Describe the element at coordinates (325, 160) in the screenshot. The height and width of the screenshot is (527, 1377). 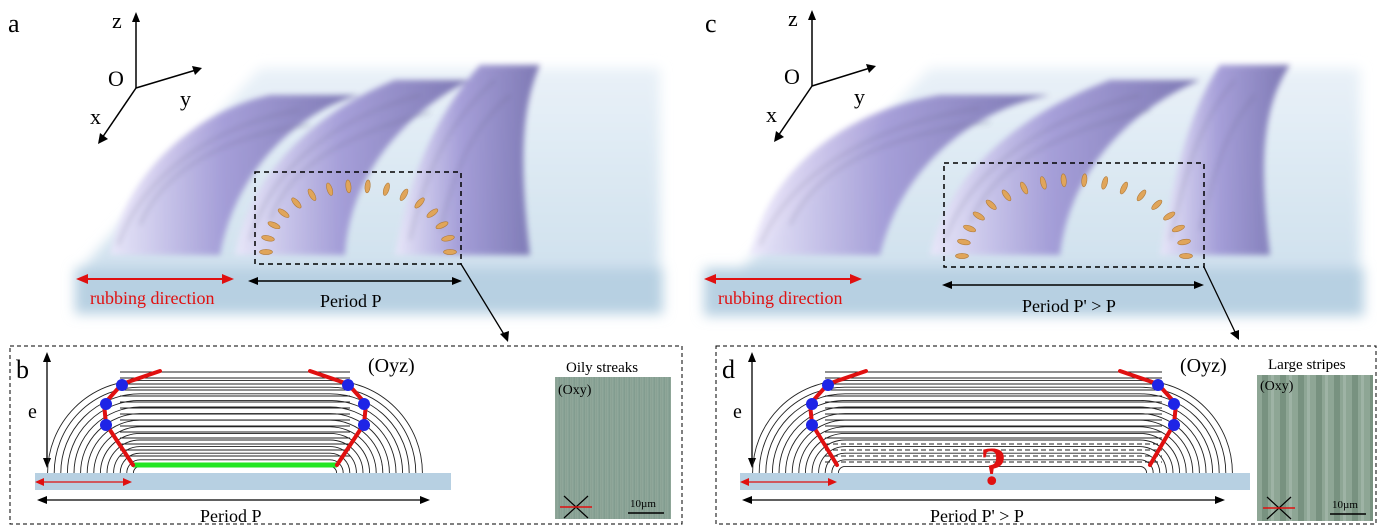
I see `smectic-ridges-a` at that location.